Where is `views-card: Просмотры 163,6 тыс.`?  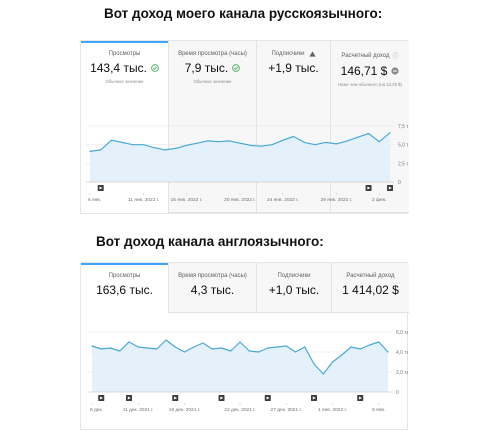
views-card: Просмотры 163,6 тыс. is located at coordinates (125, 288).